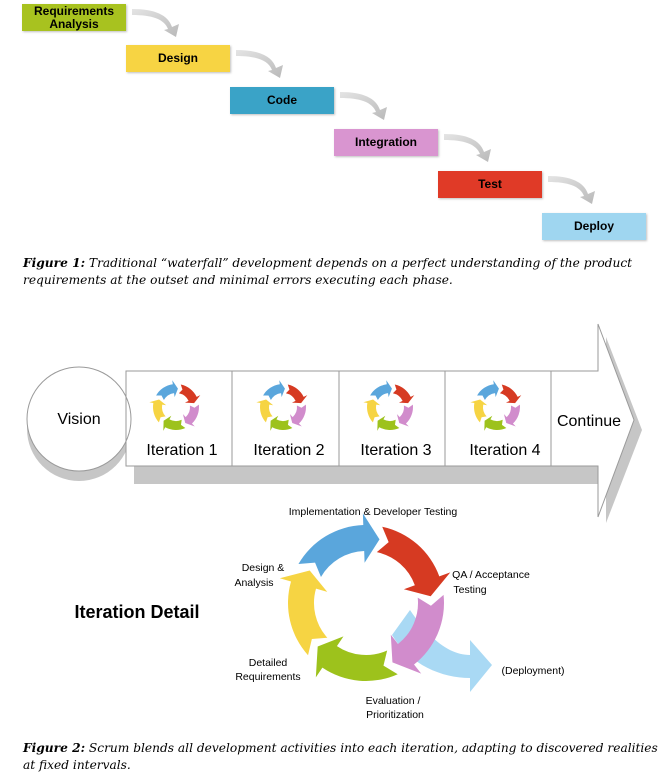  Describe the element at coordinates (365, 597) in the screenshot. I see `iteration-cycle` at that location.